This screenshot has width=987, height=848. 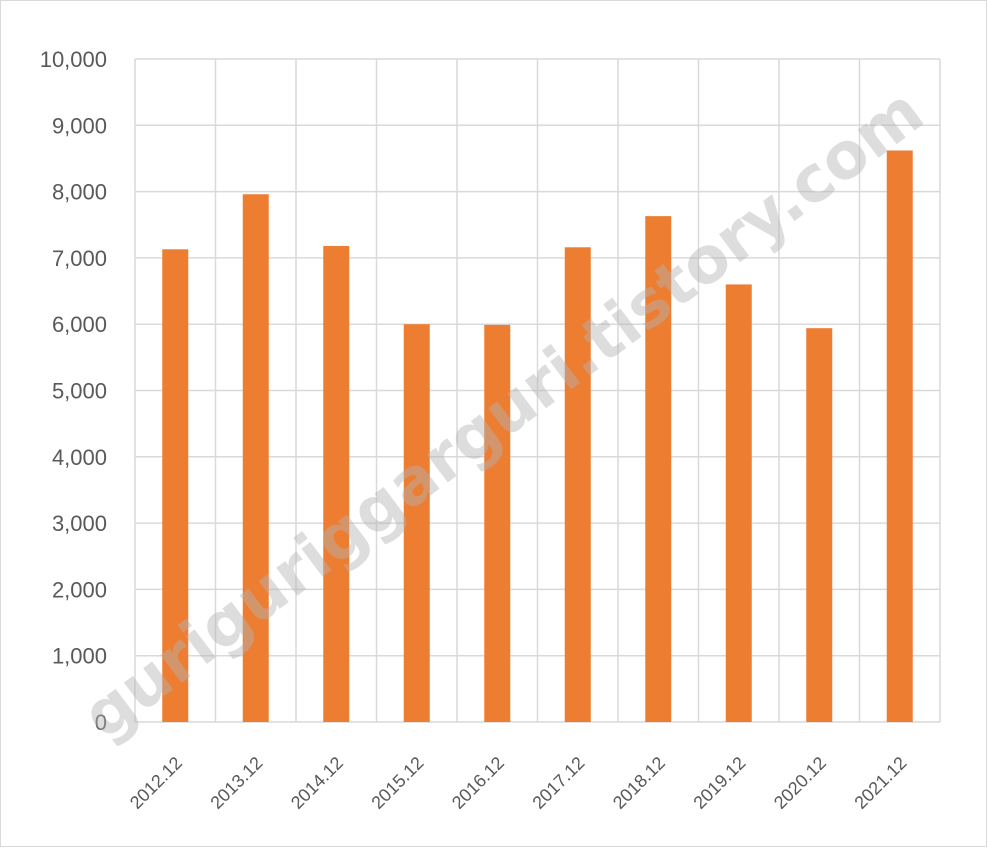 I want to click on bar-2020.12, so click(x=819, y=525).